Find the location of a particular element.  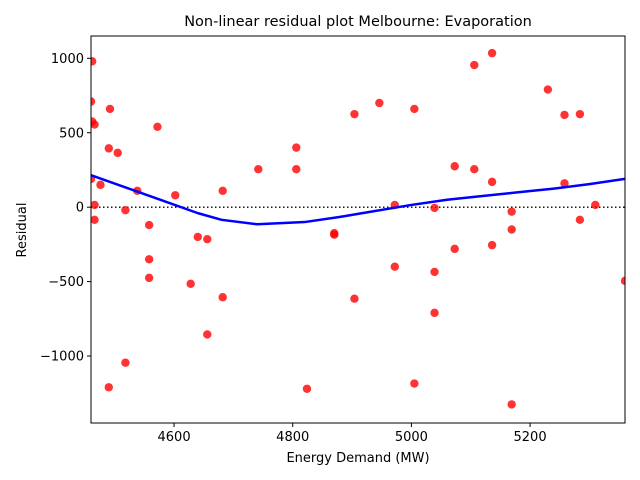

x-axis-ticks: 4600 4800 5000 5200 is located at coordinates (352, 434).